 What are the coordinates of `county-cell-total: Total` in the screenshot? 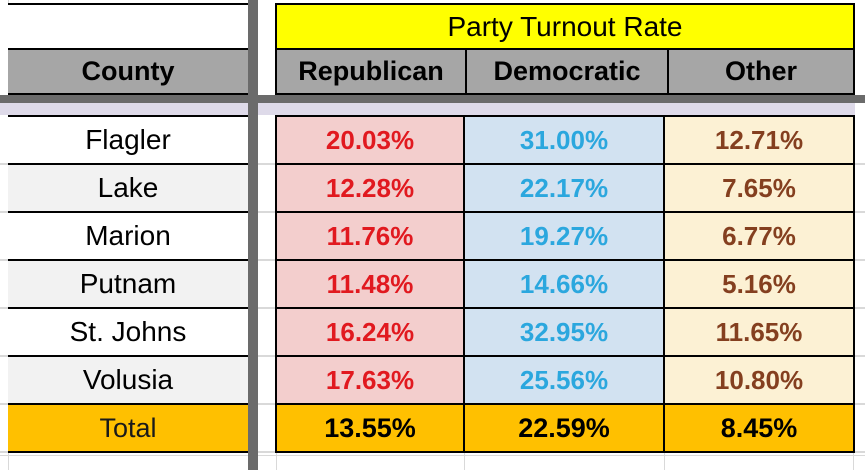 It's located at (128, 428).